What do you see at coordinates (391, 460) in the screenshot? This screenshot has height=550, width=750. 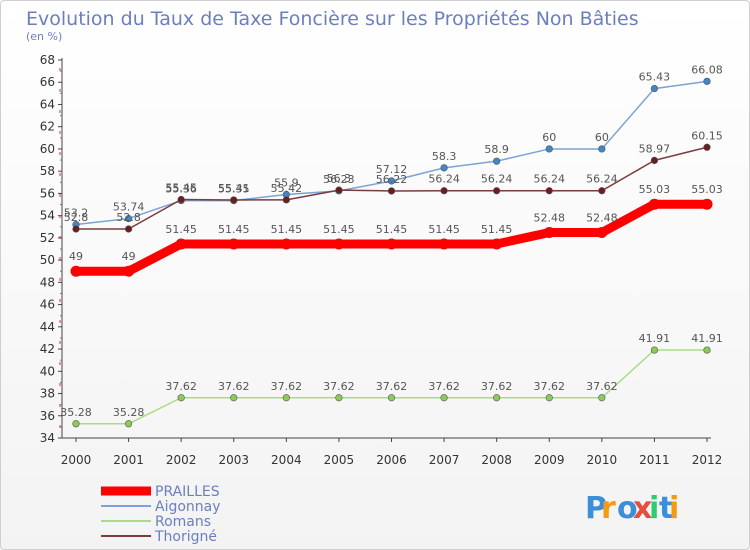 I see `x-tick-label: 2006` at bounding box center [391, 460].